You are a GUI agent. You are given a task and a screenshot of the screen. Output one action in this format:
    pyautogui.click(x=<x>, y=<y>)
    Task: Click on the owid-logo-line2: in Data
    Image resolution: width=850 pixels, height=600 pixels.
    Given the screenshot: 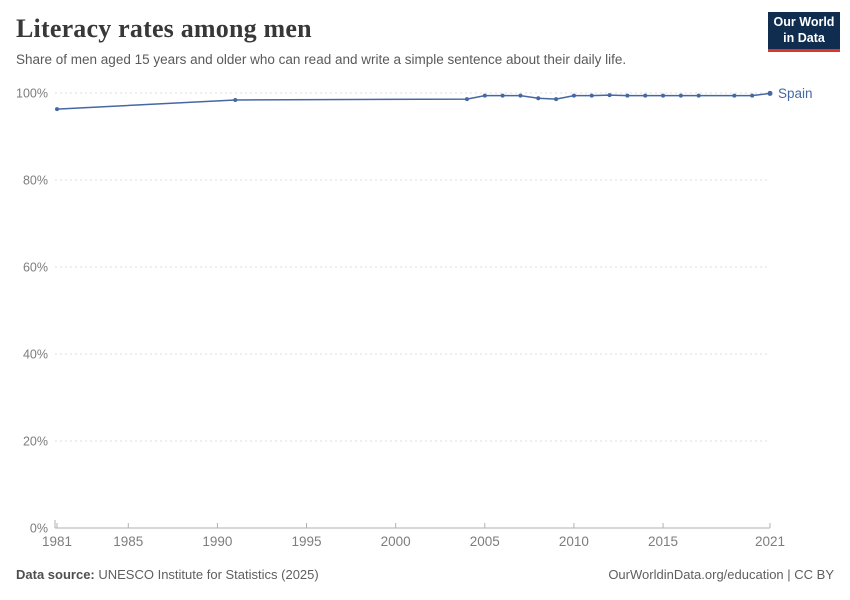 What is the action you would take?
    pyautogui.click(x=804, y=37)
    